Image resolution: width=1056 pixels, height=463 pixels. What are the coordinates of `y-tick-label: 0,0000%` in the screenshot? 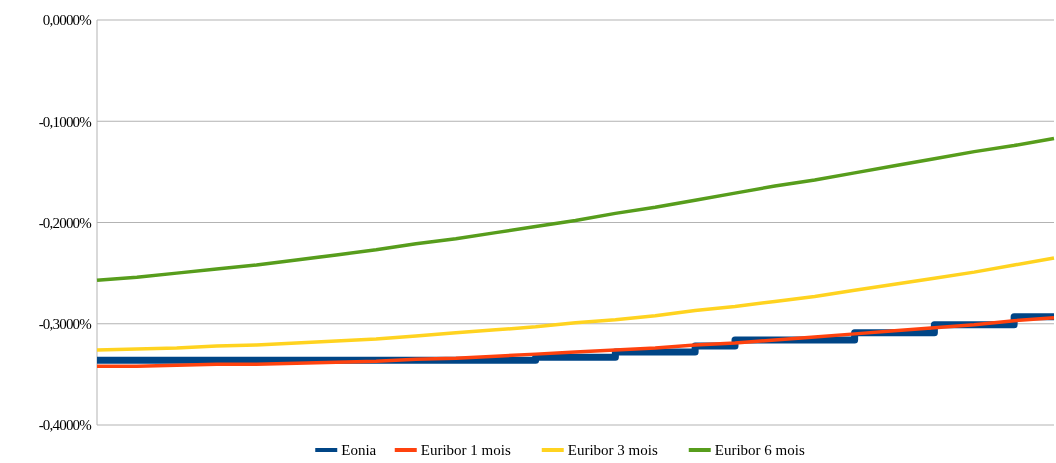 It's located at (67, 20).